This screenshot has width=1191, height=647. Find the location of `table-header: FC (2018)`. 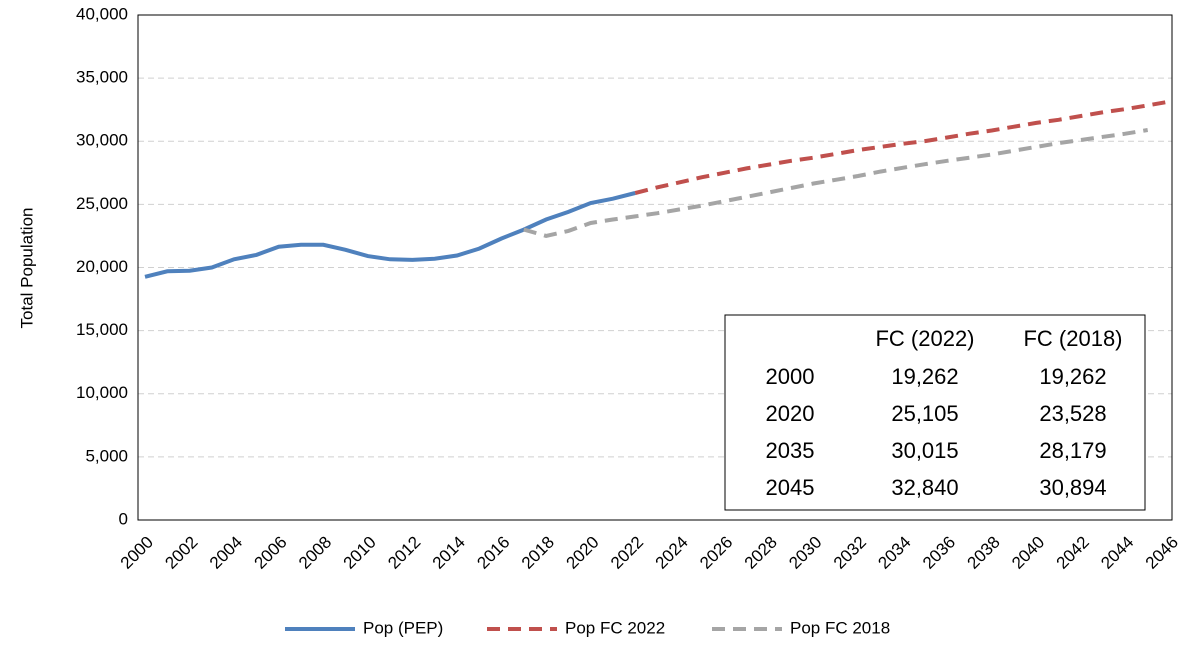

table-header: FC (2018) is located at coordinates (1072, 338).